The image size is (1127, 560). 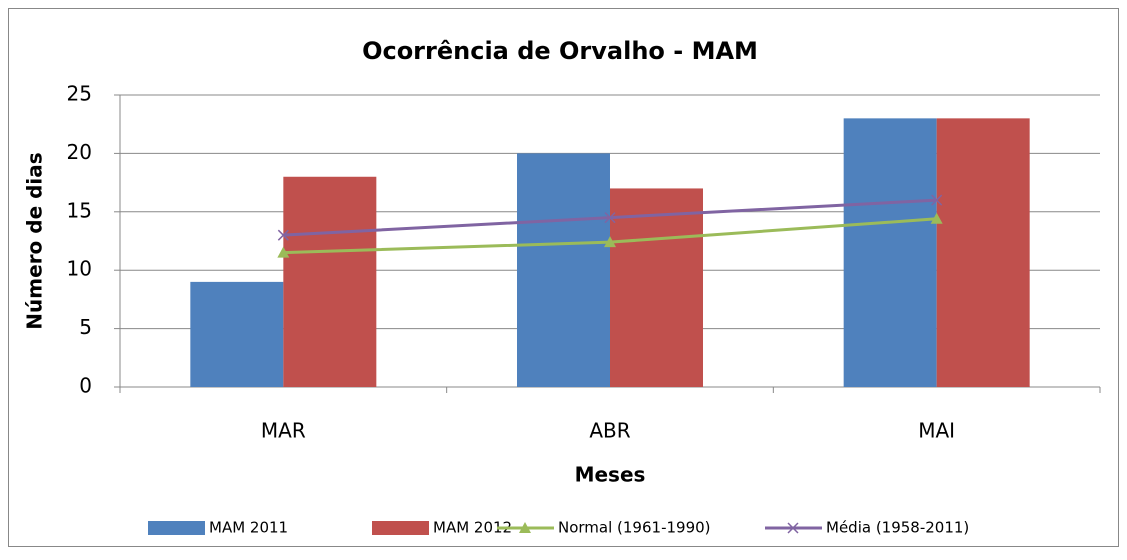 What do you see at coordinates (79, 94) in the screenshot?
I see `y-tick-label: 25` at bounding box center [79, 94].